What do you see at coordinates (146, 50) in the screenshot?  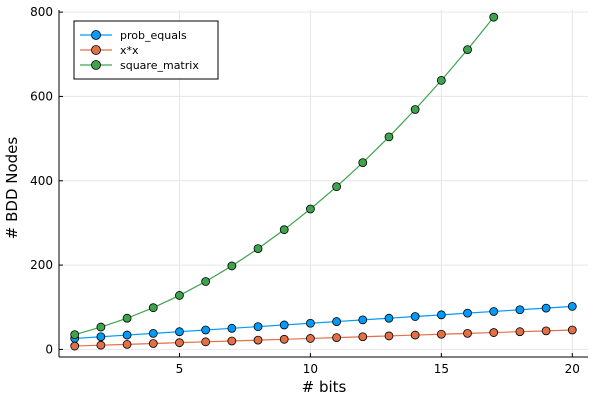 I see `legend: prob_equals x*x square_matrix` at bounding box center [146, 50].